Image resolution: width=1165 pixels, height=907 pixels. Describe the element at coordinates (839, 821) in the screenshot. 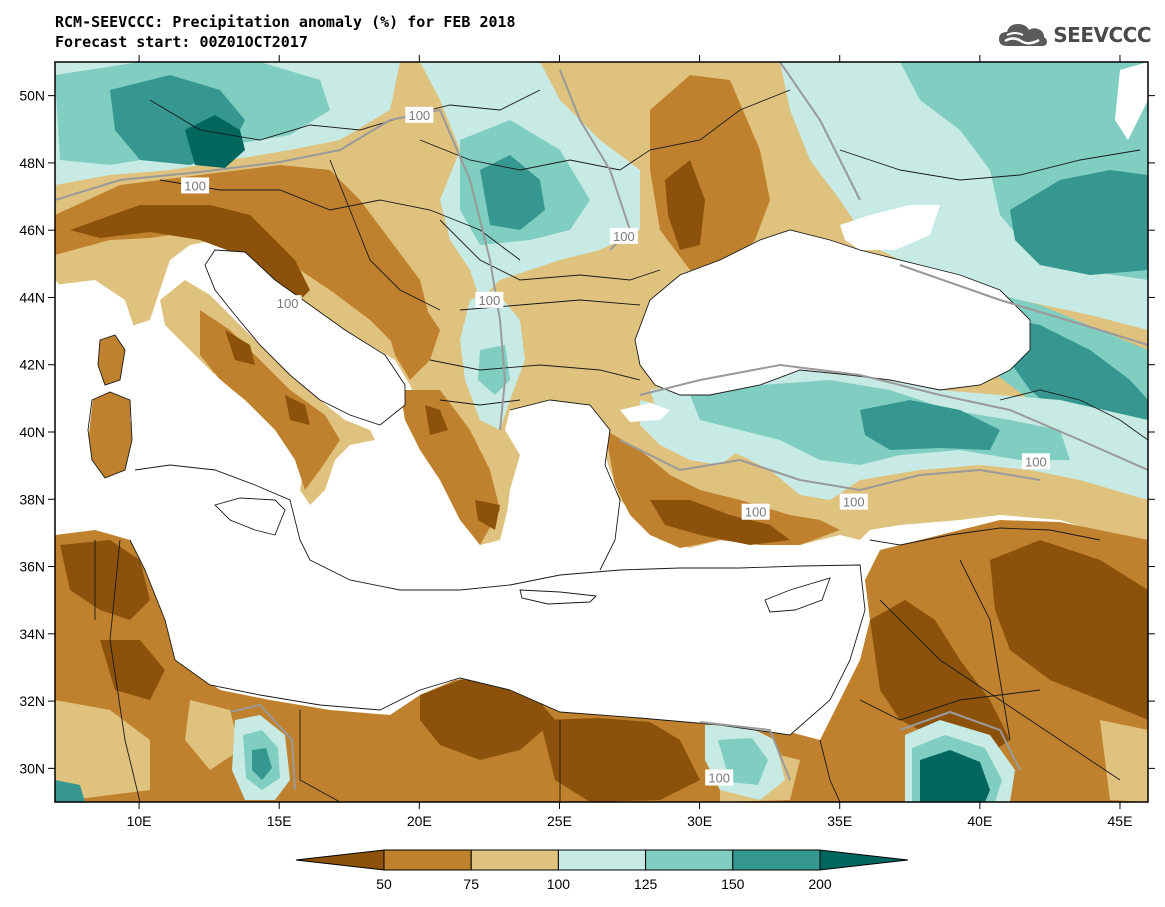

I see `lon-tick-label: 35E` at that location.